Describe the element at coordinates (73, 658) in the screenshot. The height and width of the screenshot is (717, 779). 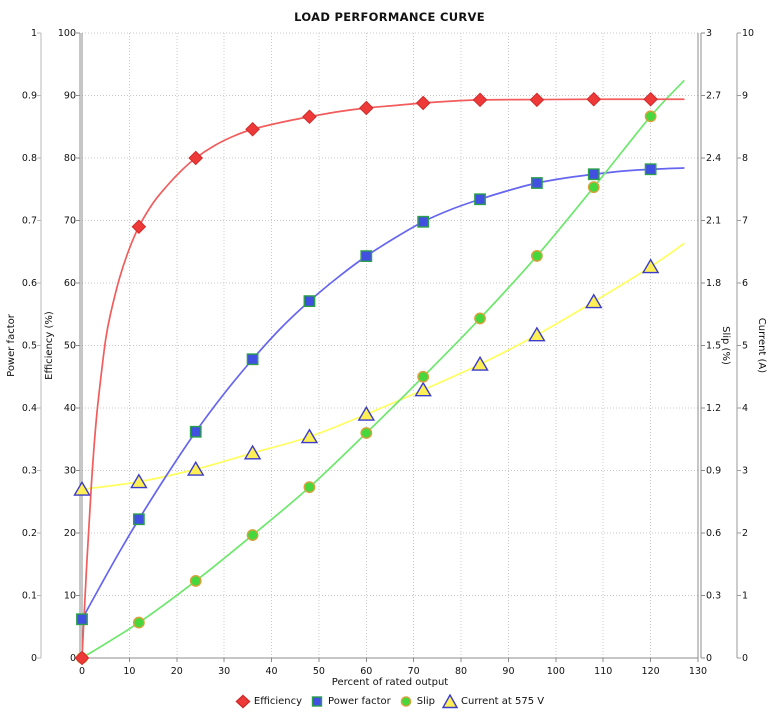
I see `y-tick-label-eff: 0` at that location.